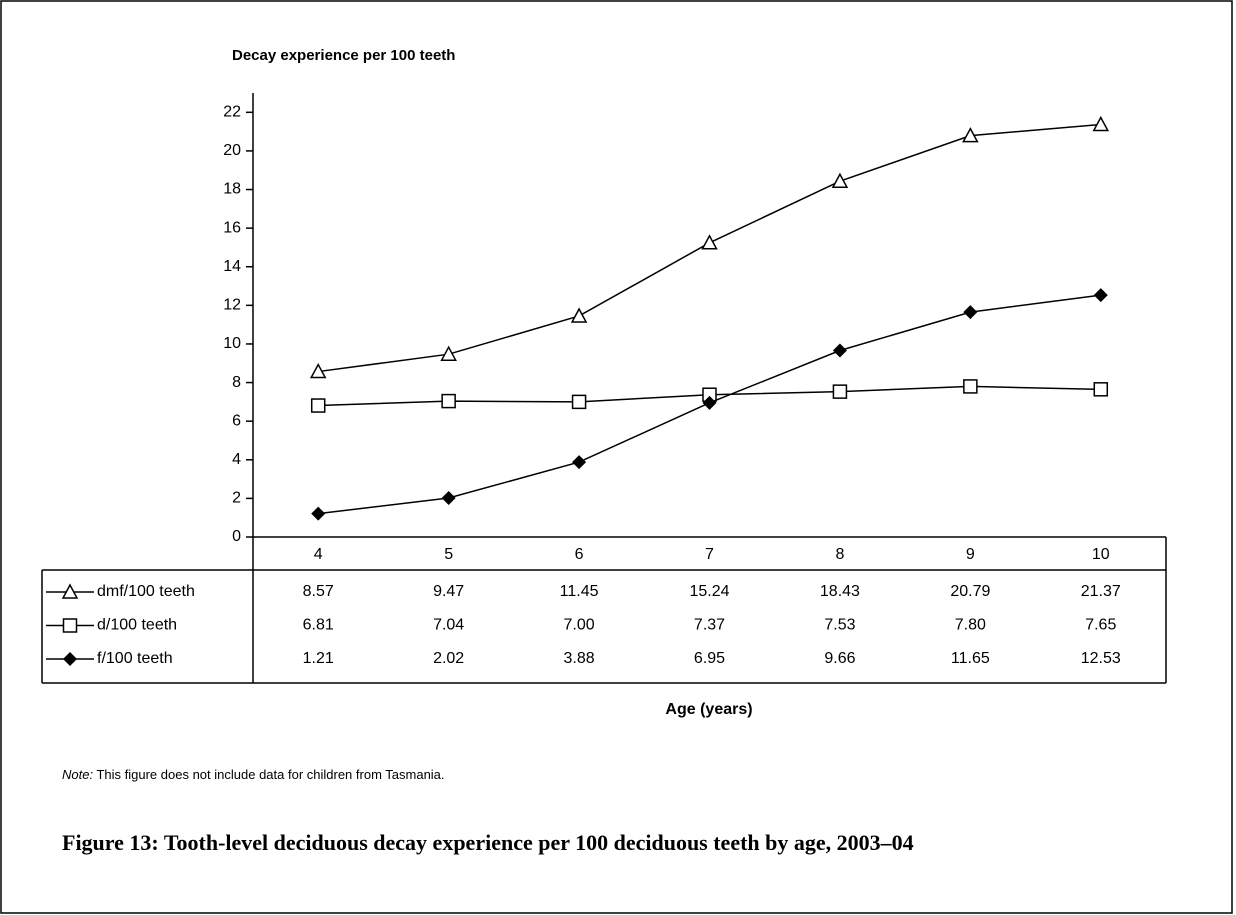  What do you see at coordinates (970, 625) in the screenshot?
I see `table-cell: 7.80` at bounding box center [970, 625].